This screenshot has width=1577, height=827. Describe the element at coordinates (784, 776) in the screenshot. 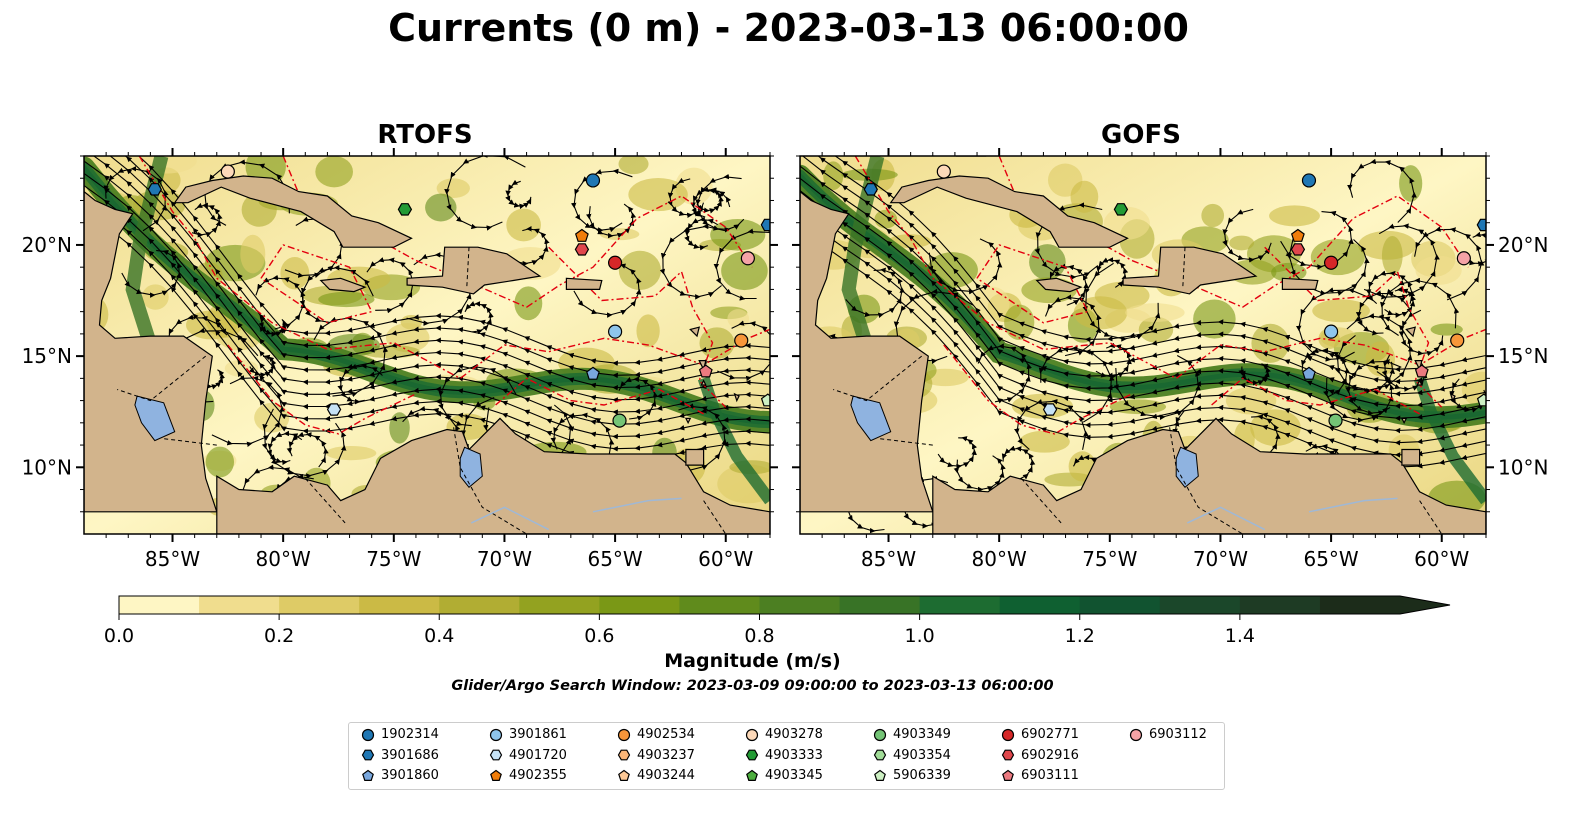

I see `legend-item: 4903345` at that location.